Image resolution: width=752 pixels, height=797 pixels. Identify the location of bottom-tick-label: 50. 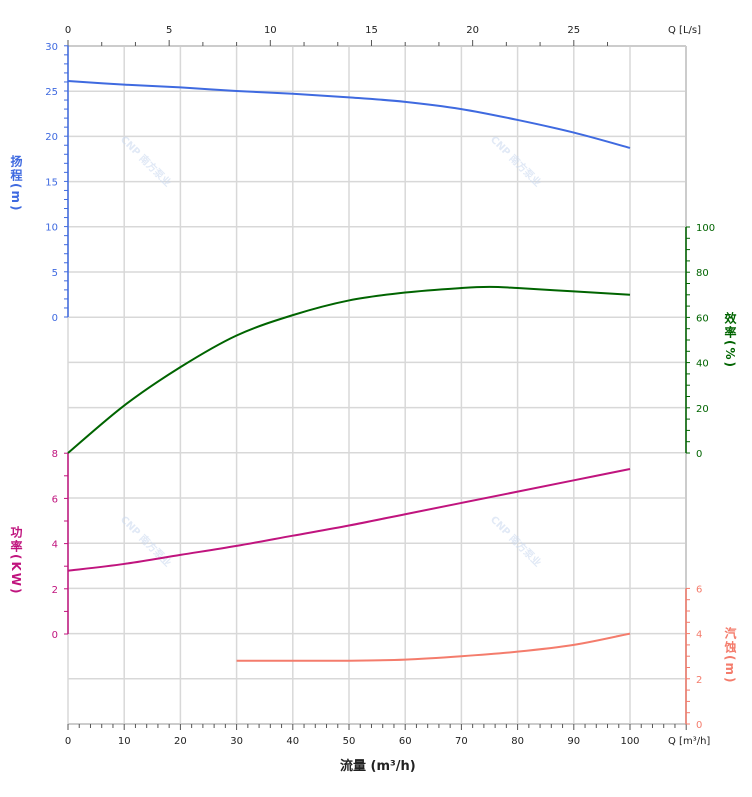
(349, 741).